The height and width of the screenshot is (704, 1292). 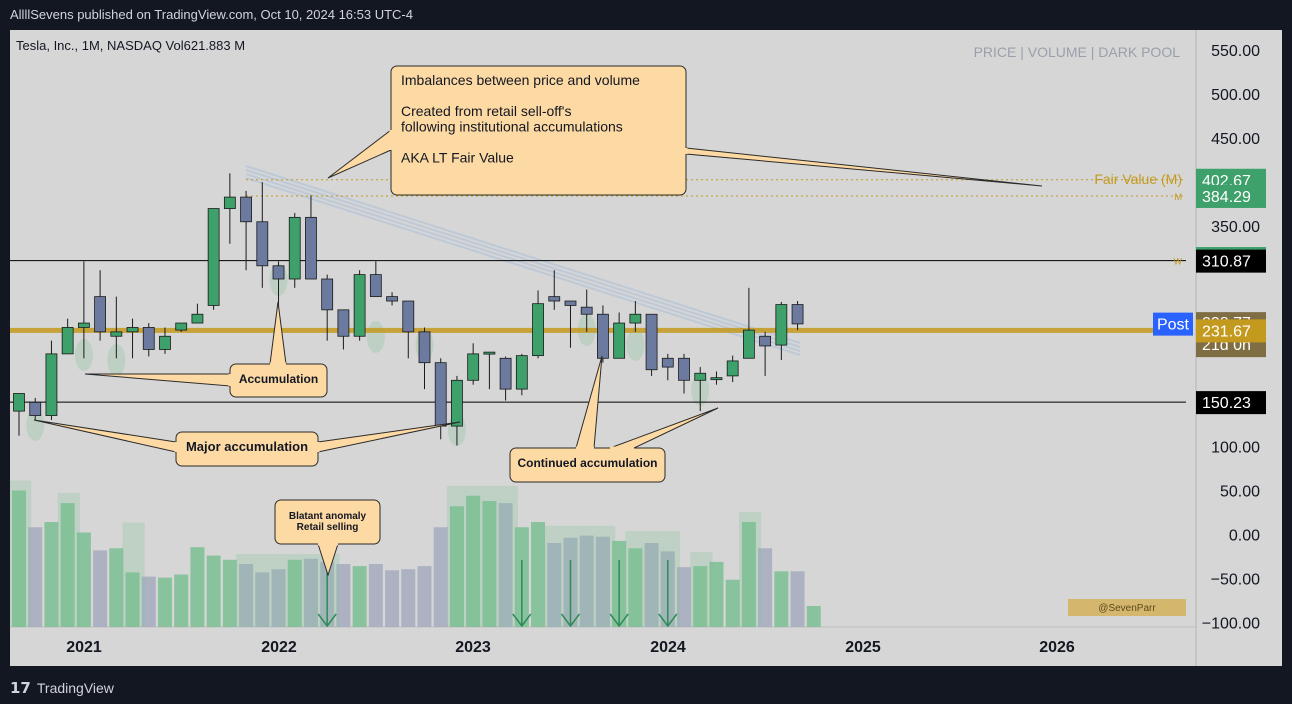 What do you see at coordinates (1179, 197) in the screenshot?
I see `level-label-fair-value-sub: M` at bounding box center [1179, 197].